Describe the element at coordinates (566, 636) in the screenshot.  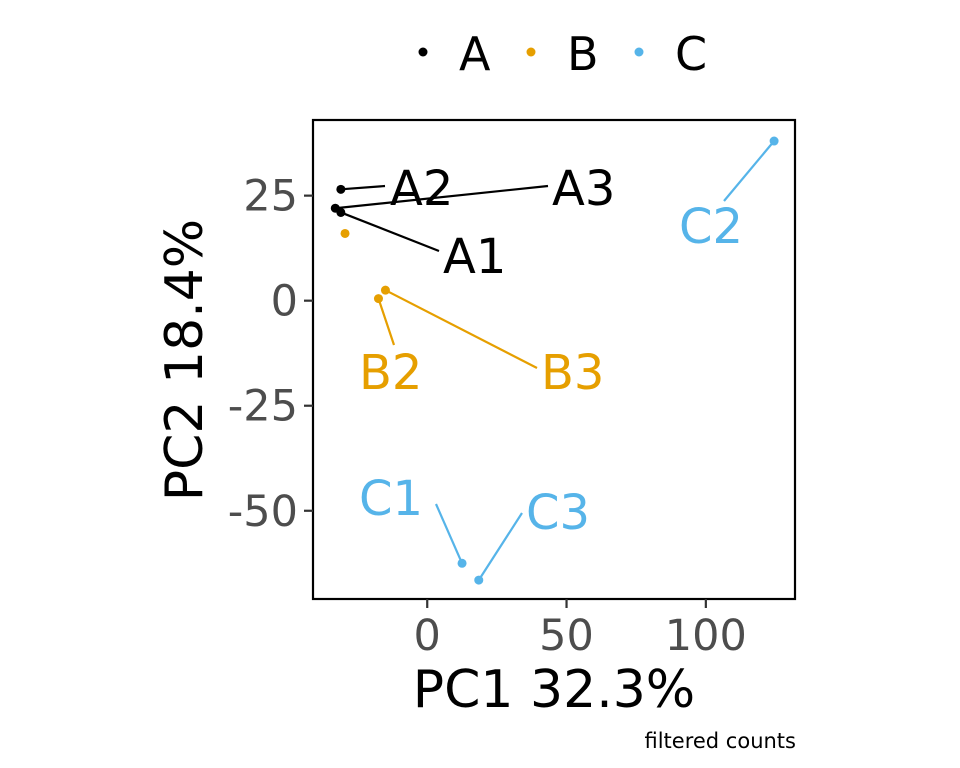
I see `x-tick-label: 50` at that location.